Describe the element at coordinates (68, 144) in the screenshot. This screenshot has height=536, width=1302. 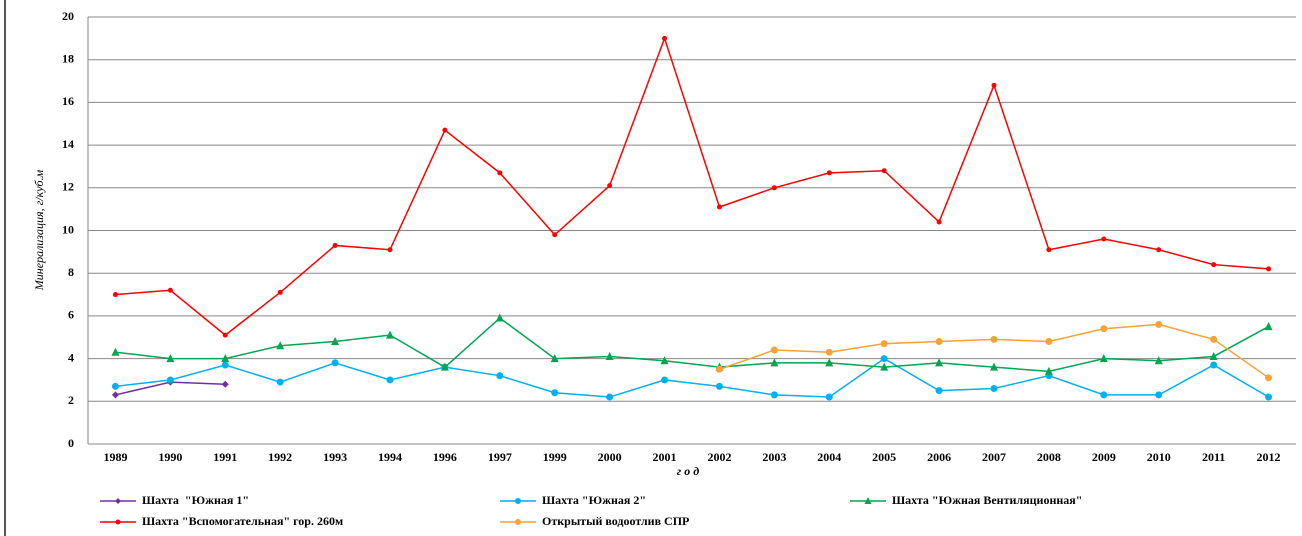
I see `y-tick-label: 14` at that location.